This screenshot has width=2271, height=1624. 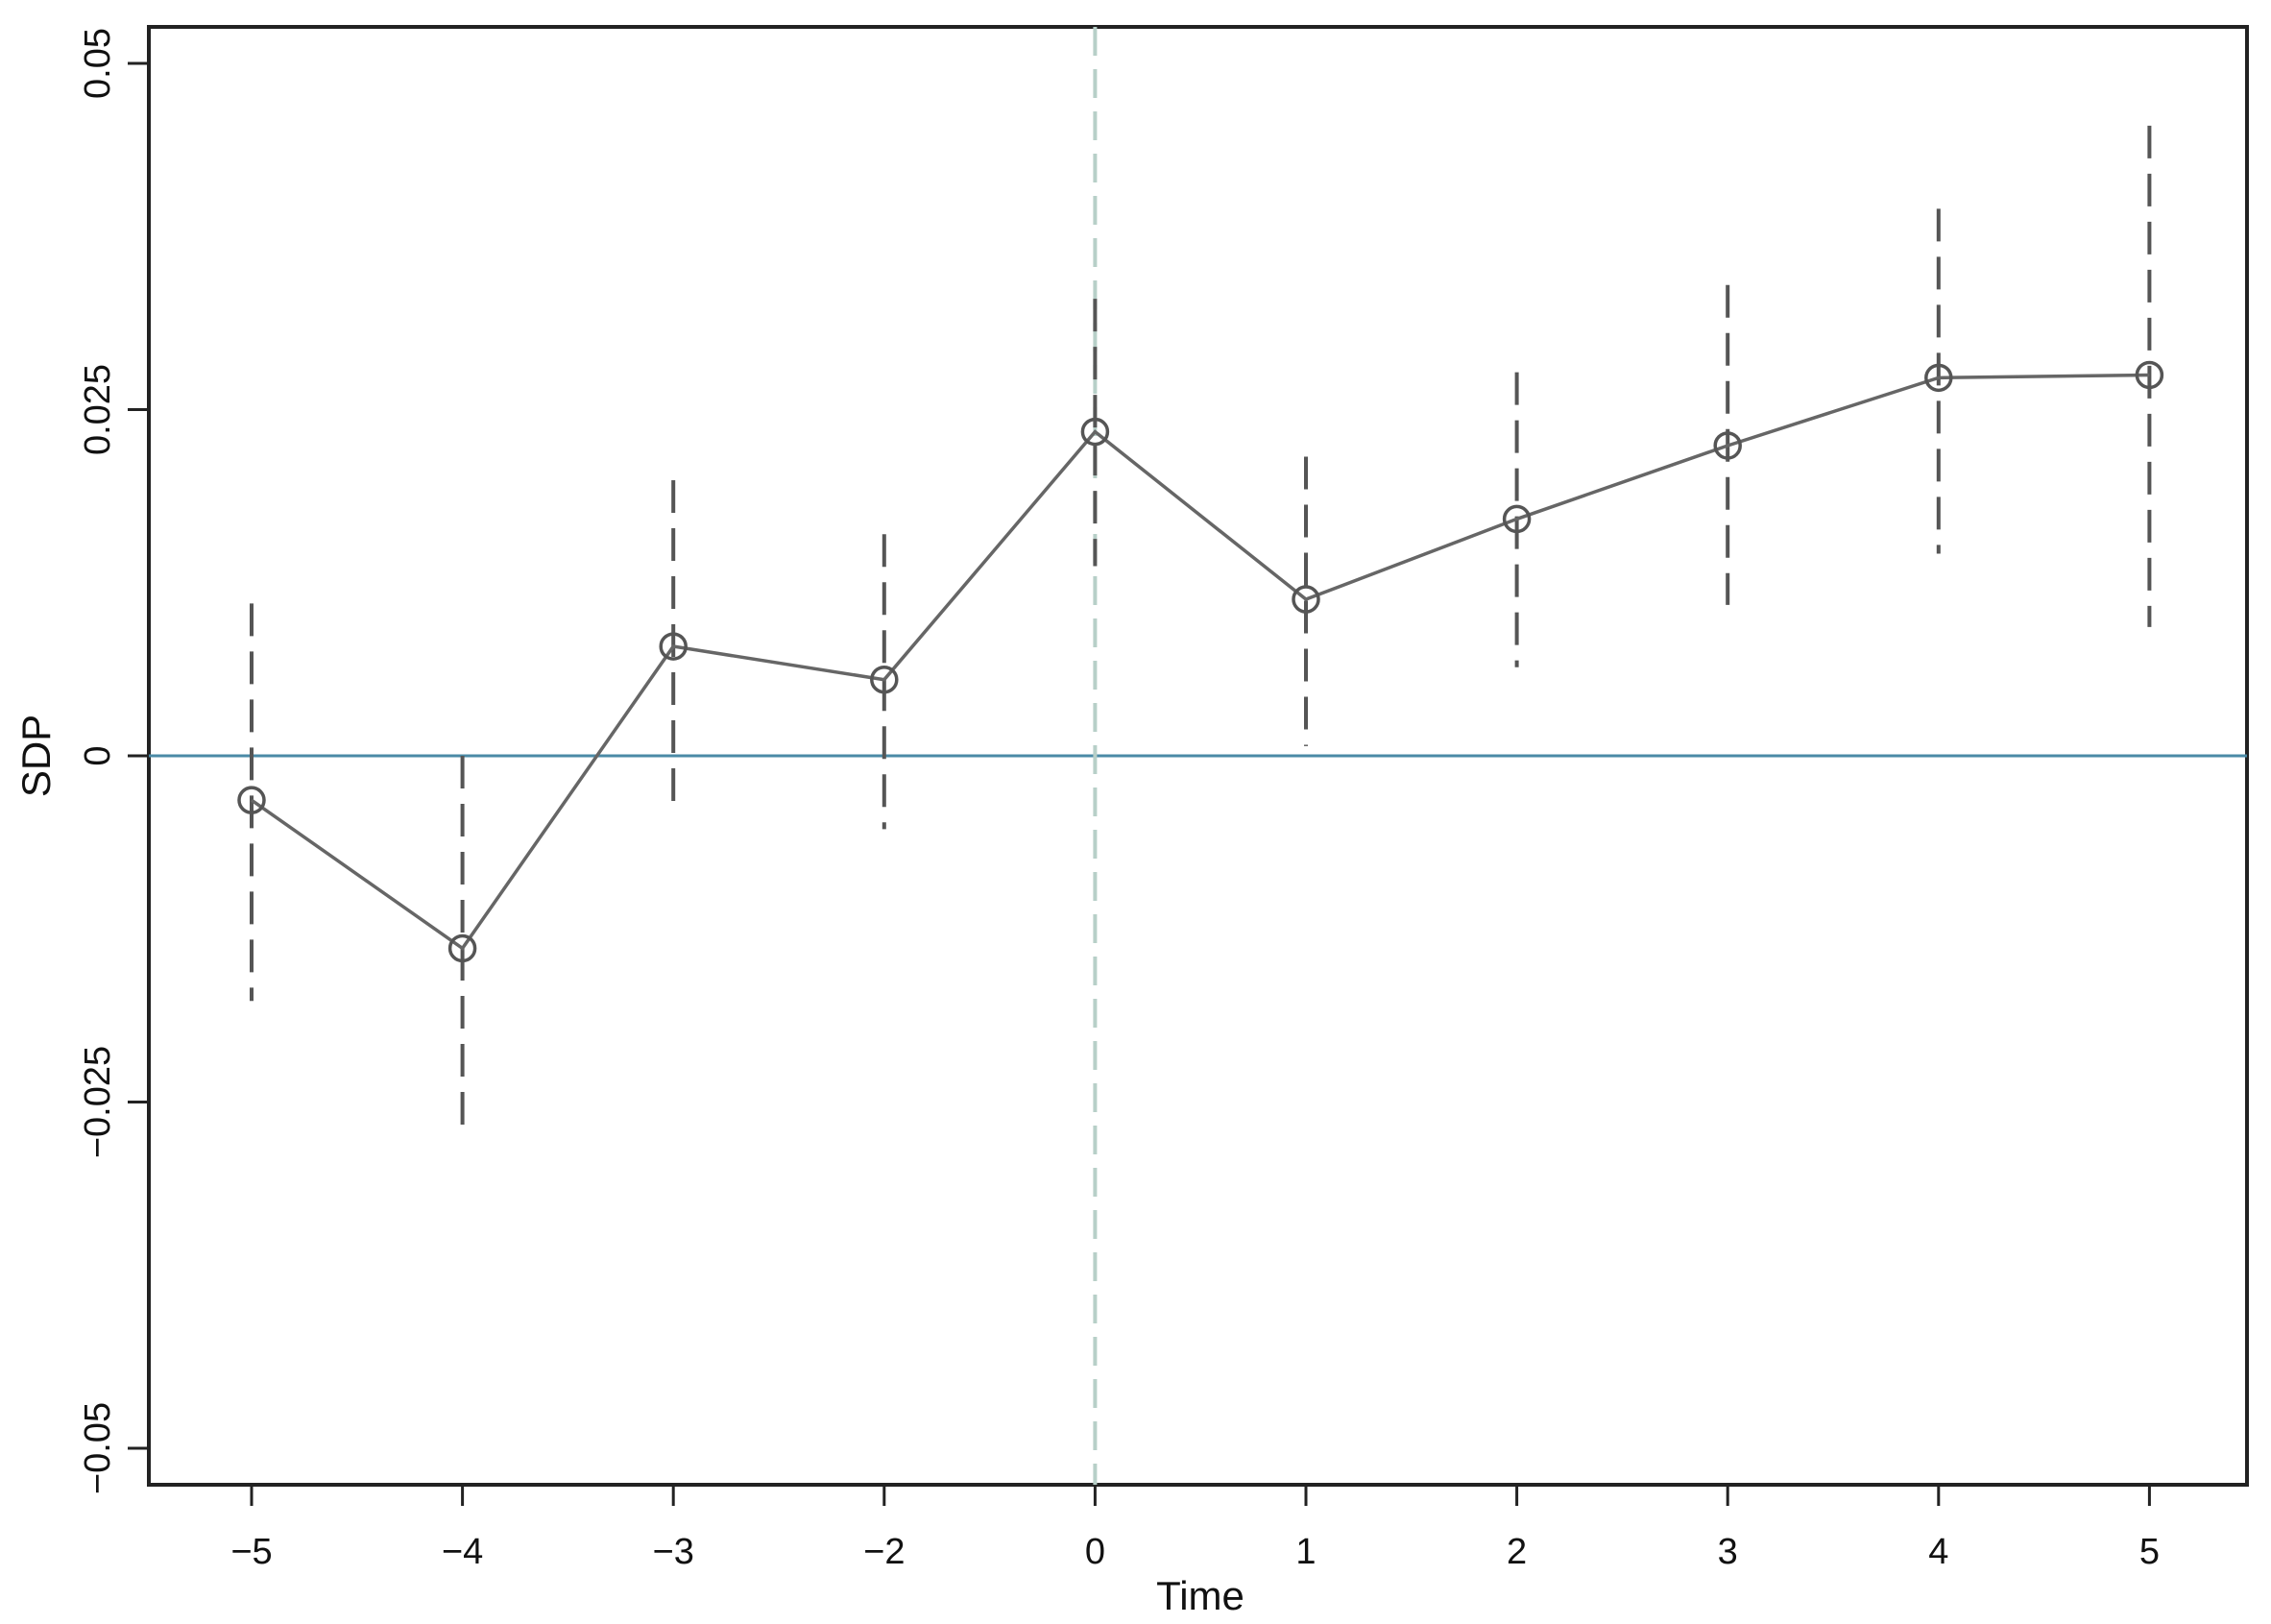 I want to click on x-tick-label-5: 5, so click(x=2150, y=1552).